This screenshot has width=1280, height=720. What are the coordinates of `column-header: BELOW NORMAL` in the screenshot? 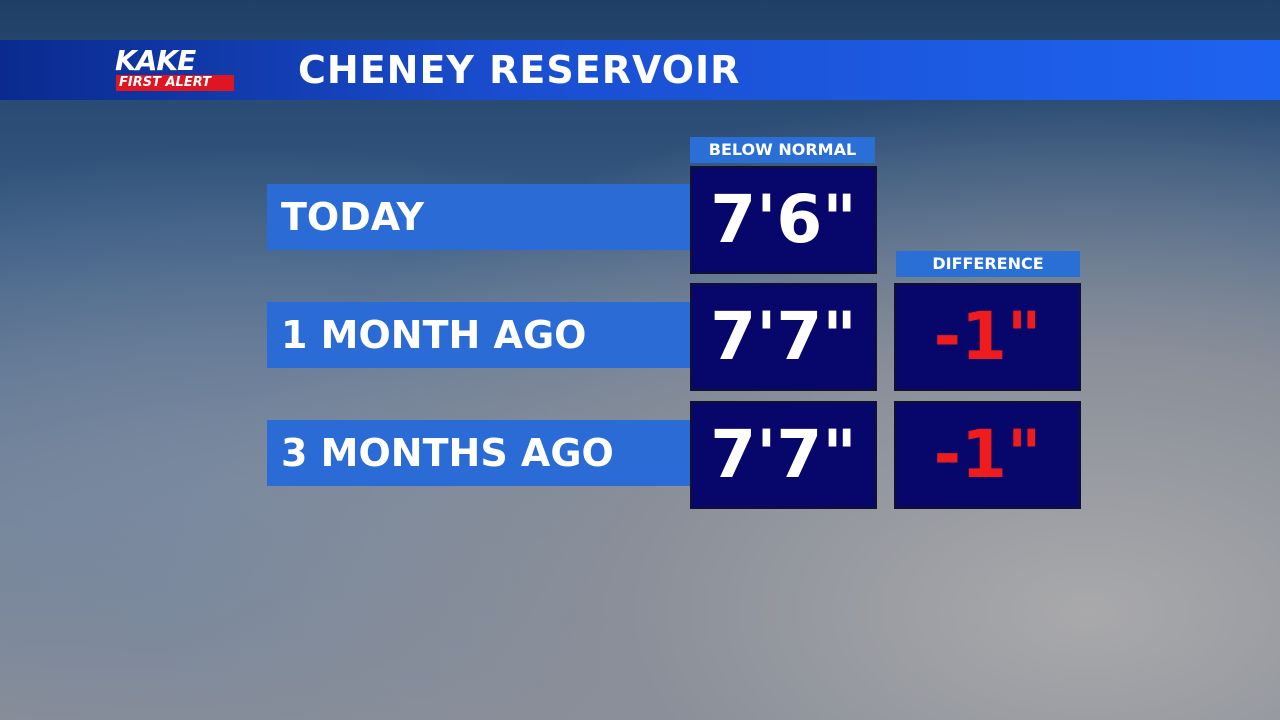 It's located at (782, 150).